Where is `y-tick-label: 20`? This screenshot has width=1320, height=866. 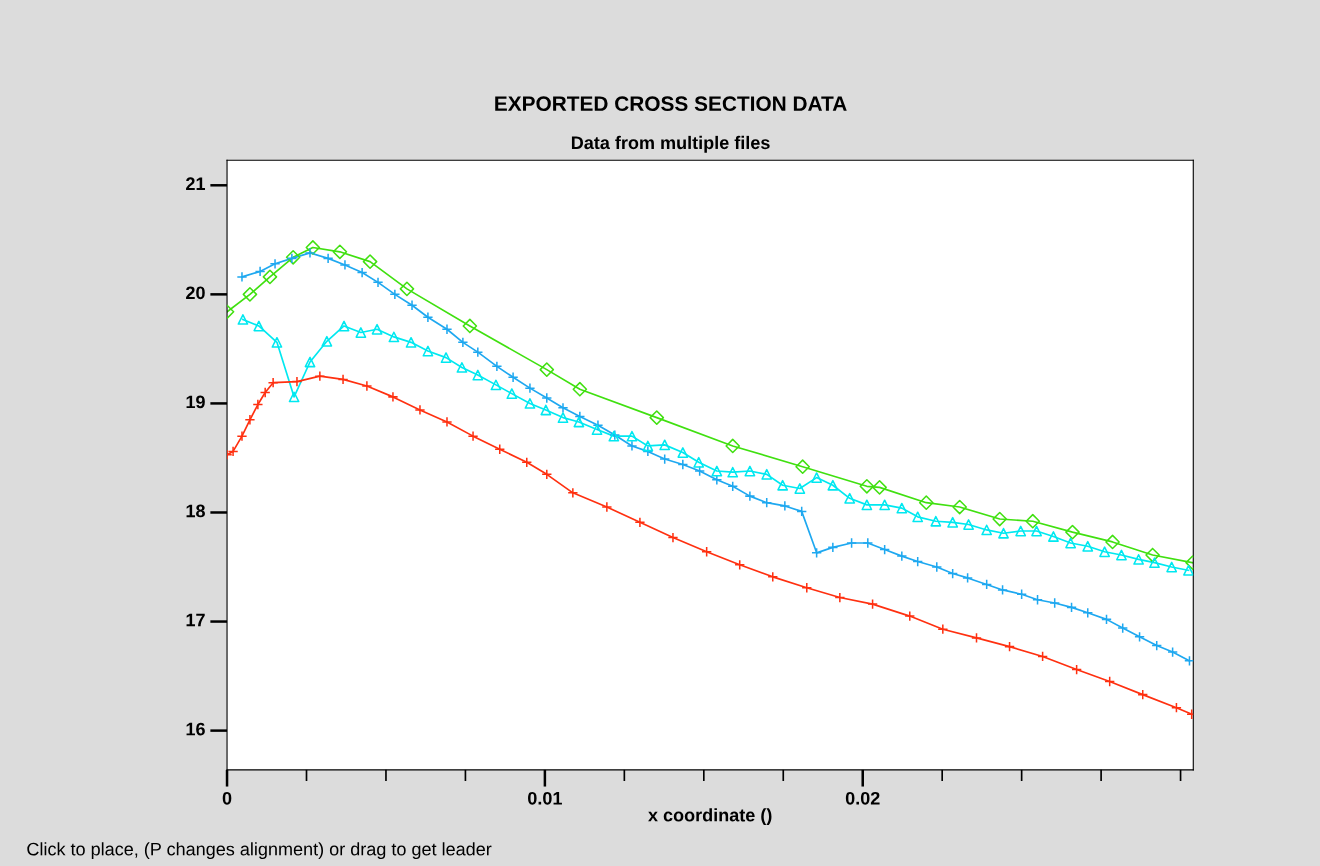 y-tick-label: 20 is located at coordinates (195, 293).